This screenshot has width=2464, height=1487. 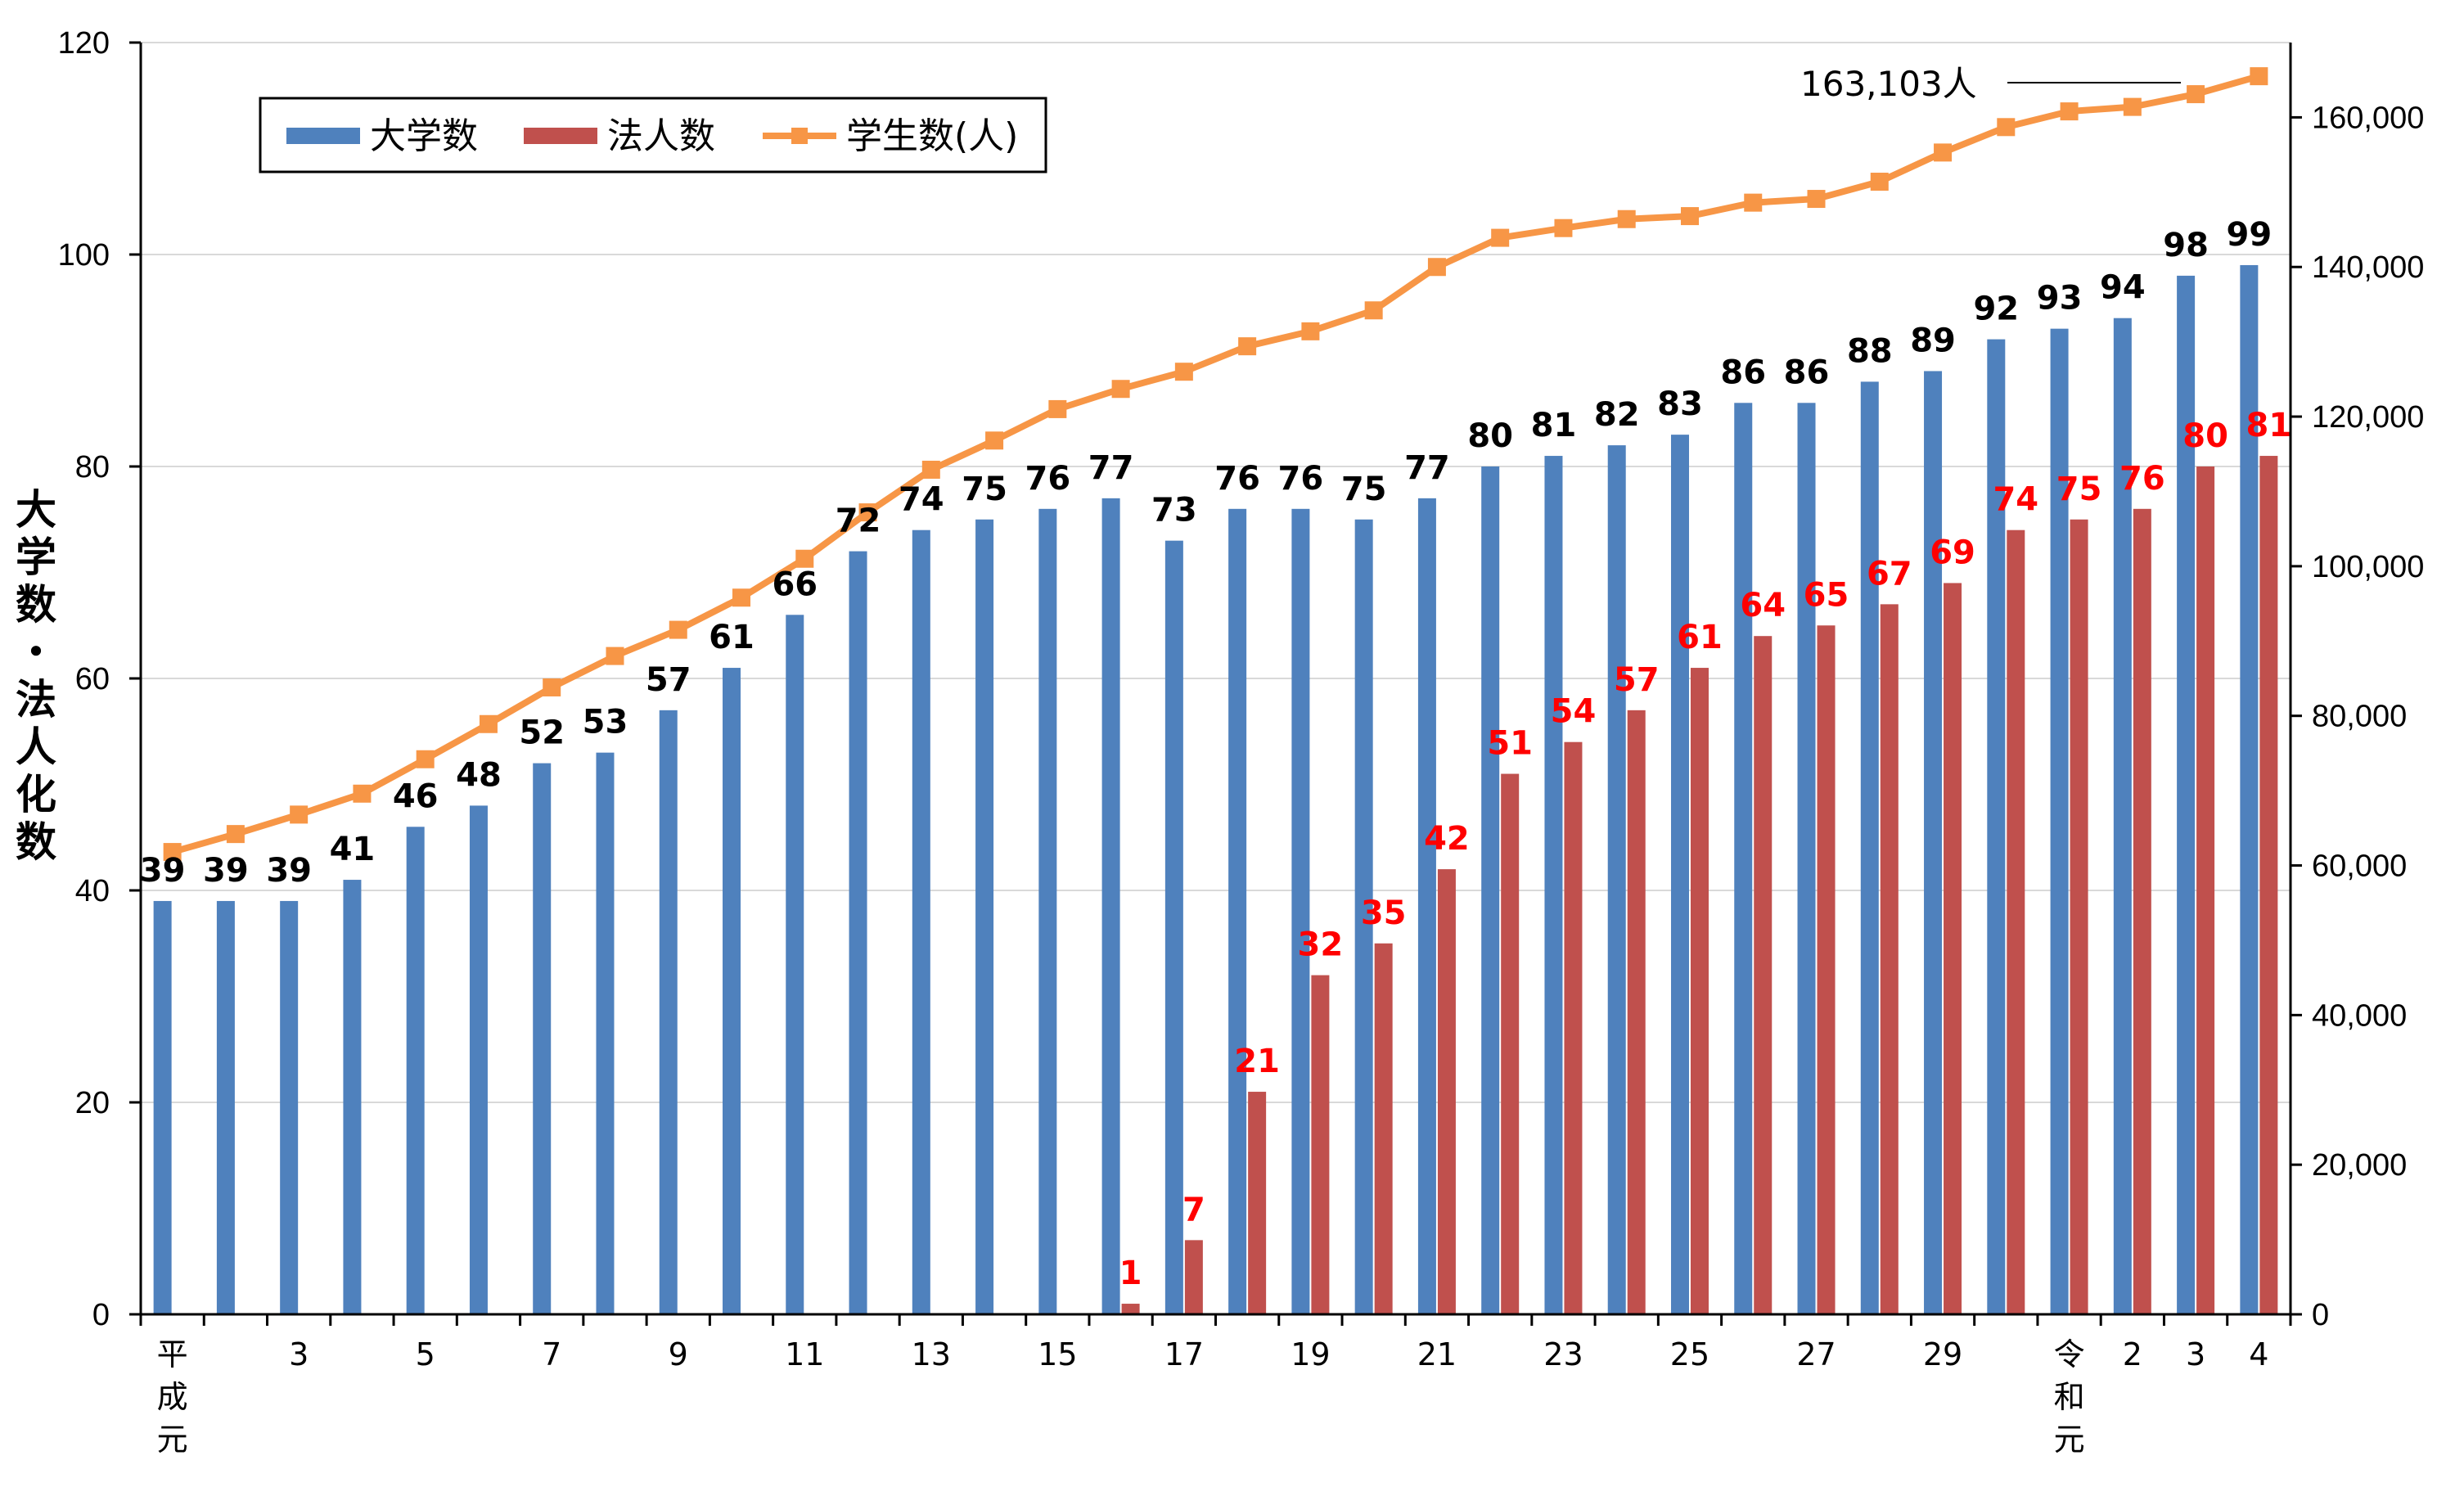 I want to click on y-tick-label: 80, so click(x=92, y=467).